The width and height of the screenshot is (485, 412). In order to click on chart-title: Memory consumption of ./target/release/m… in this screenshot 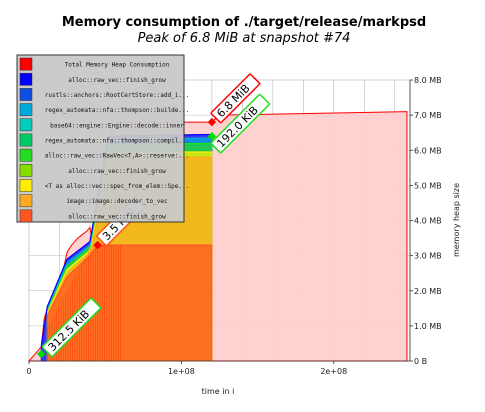, I will do `click(244, 22)`.